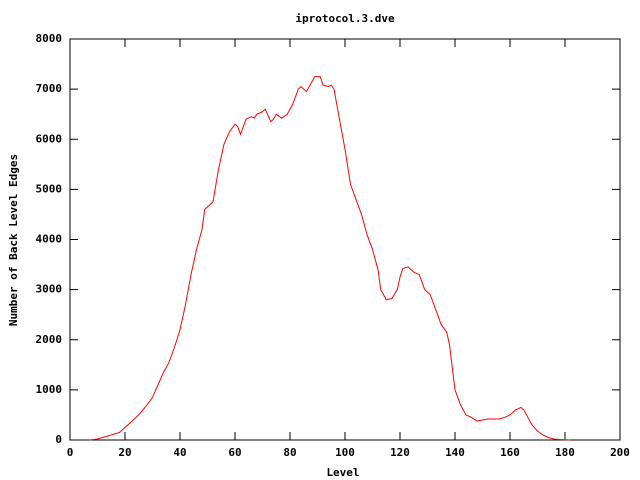 The width and height of the screenshot is (640, 480). What do you see at coordinates (49, 188) in the screenshot?
I see `y-tick-label: 5000` at bounding box center [49, 188].